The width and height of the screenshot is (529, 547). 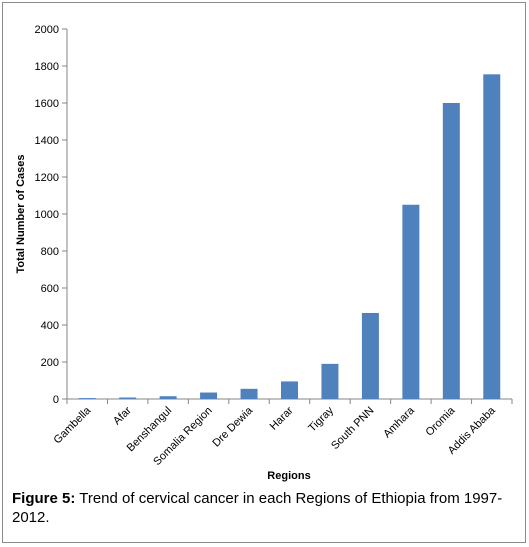 What do you see at coordinates (282, 418) in the screenshot?
I see `x-tick-label: Harar` at bounding box center [282, 418].